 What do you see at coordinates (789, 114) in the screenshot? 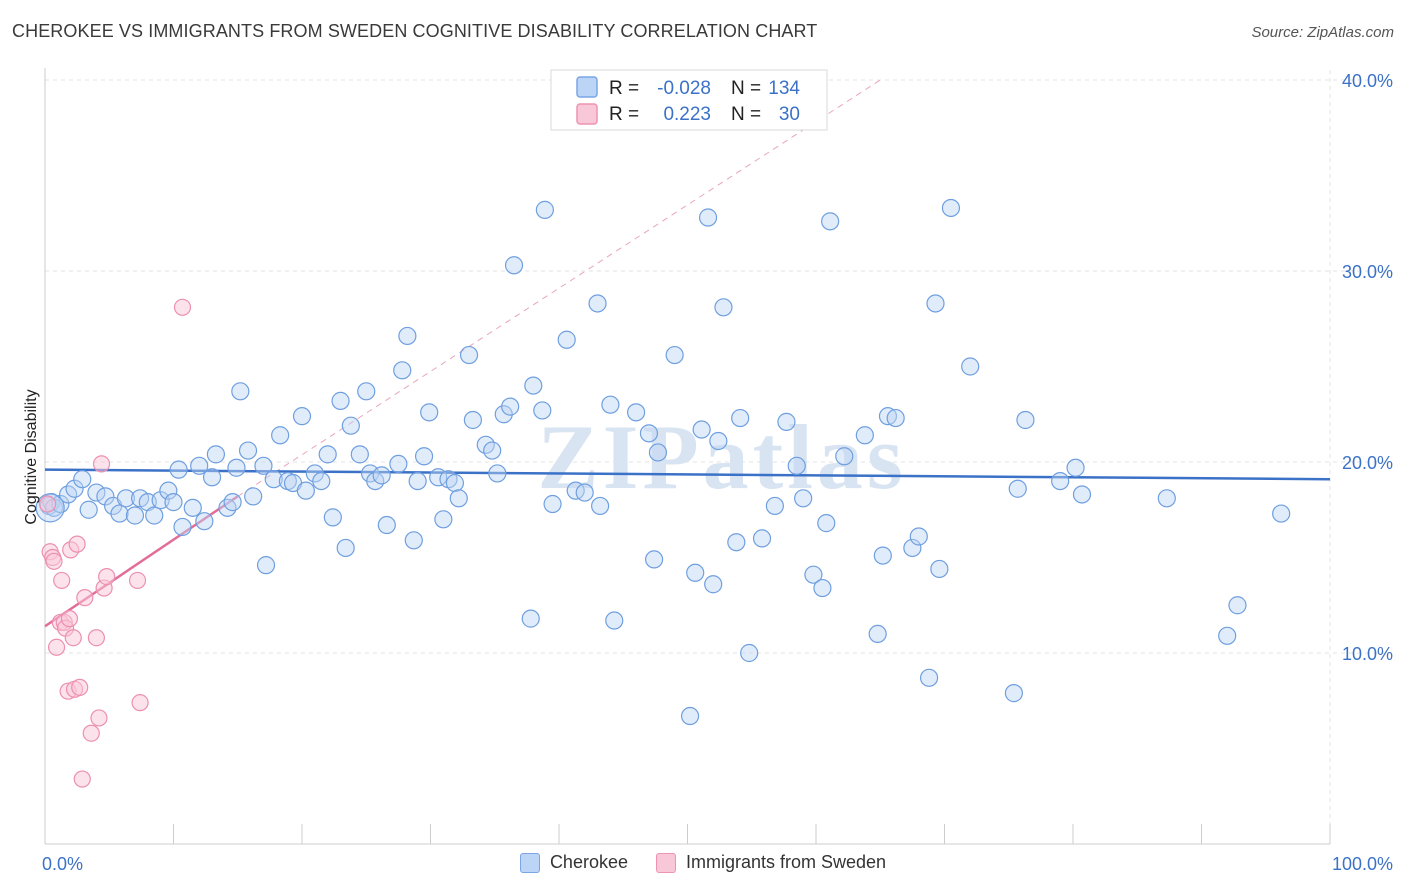
I see `legend-n-value-2: 30` at bounding box center [789, 114].